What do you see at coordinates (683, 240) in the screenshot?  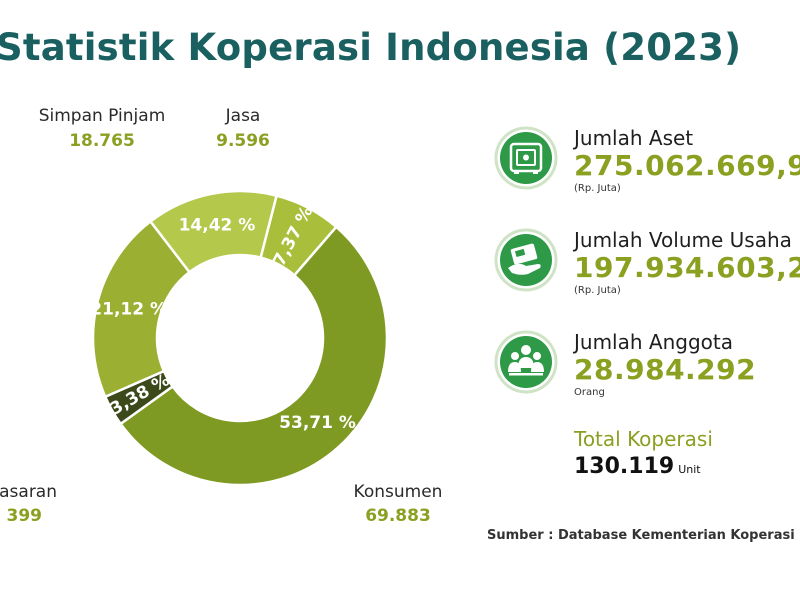 I see `stat-label: Jumlah Volume Usaha` at bounding box center [683, 240].